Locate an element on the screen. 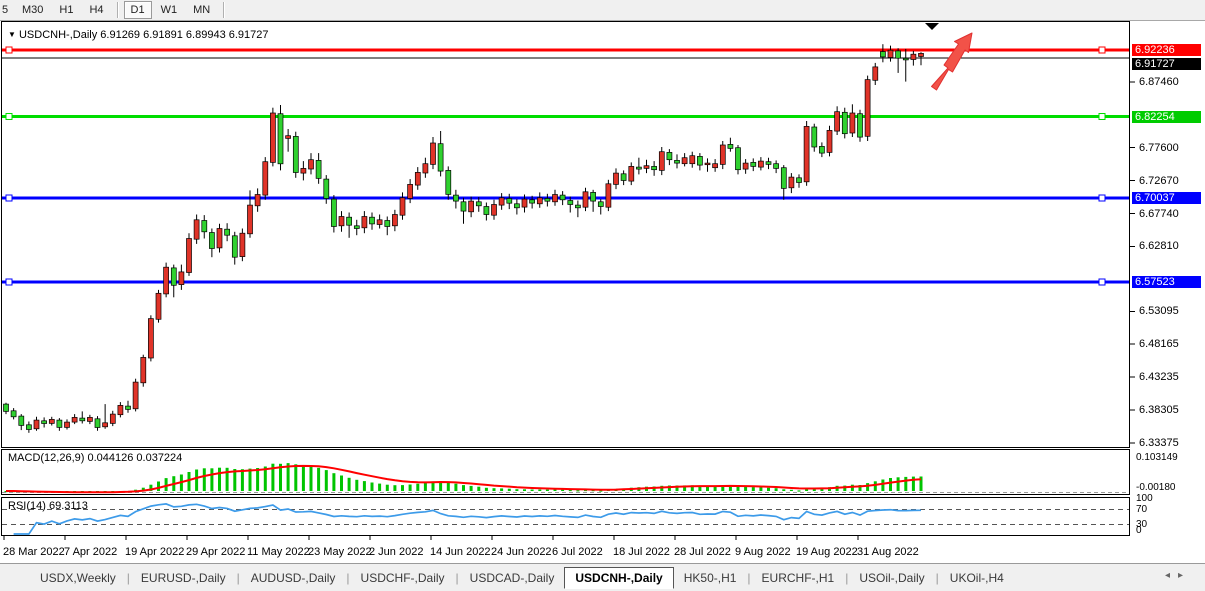 The image size is (1205, 591). timeframe-button-D1: D1 is located at coordinates (137, 10).